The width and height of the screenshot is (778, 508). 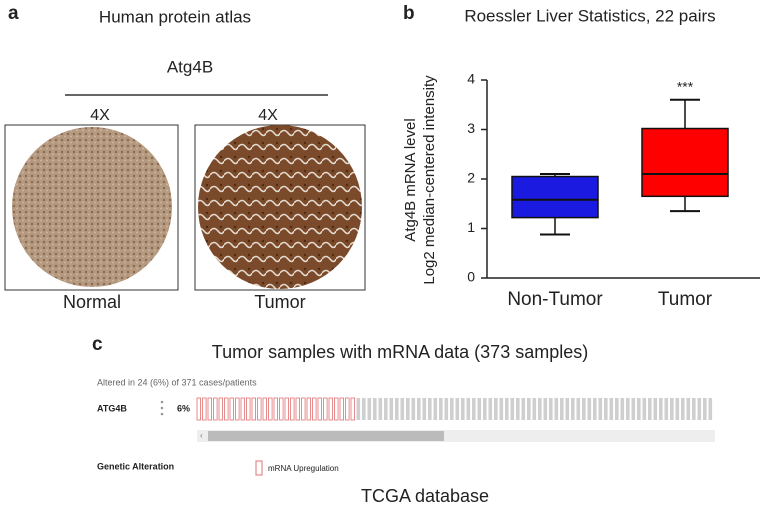 What do you see at coordinates (471, 227) in the screenshot?
I see `y-tick-label: 1` at bounding box center [471, 227].